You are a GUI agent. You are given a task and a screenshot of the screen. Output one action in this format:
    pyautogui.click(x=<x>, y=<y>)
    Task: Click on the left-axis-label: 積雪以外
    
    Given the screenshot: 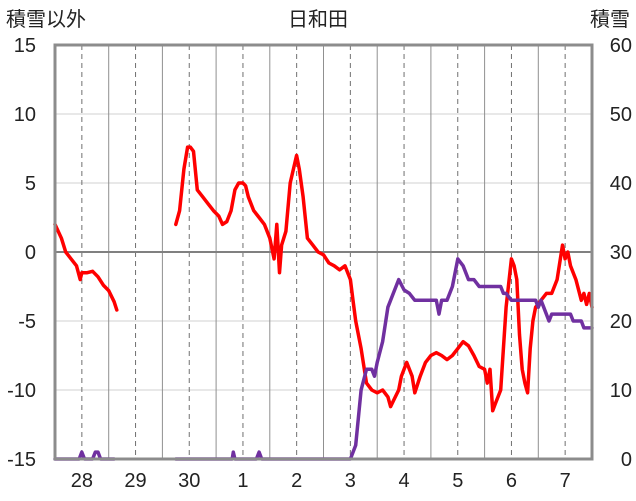 What is the action you would take?
    pyautogui.click(x=46, y=19)
    